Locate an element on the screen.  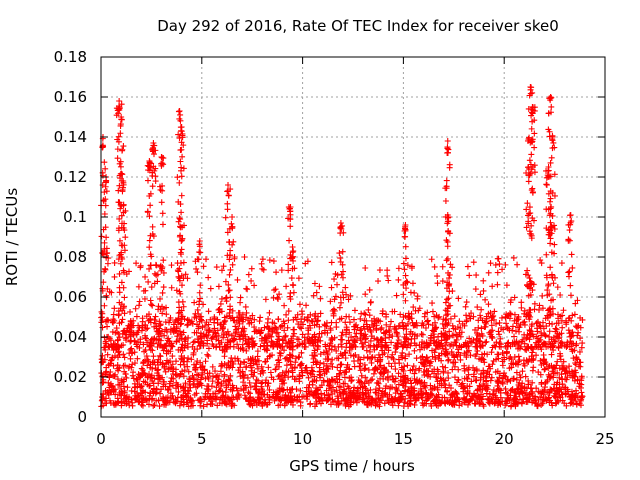
y-tick-label: 0.12 is located at coordinates (70, 177).